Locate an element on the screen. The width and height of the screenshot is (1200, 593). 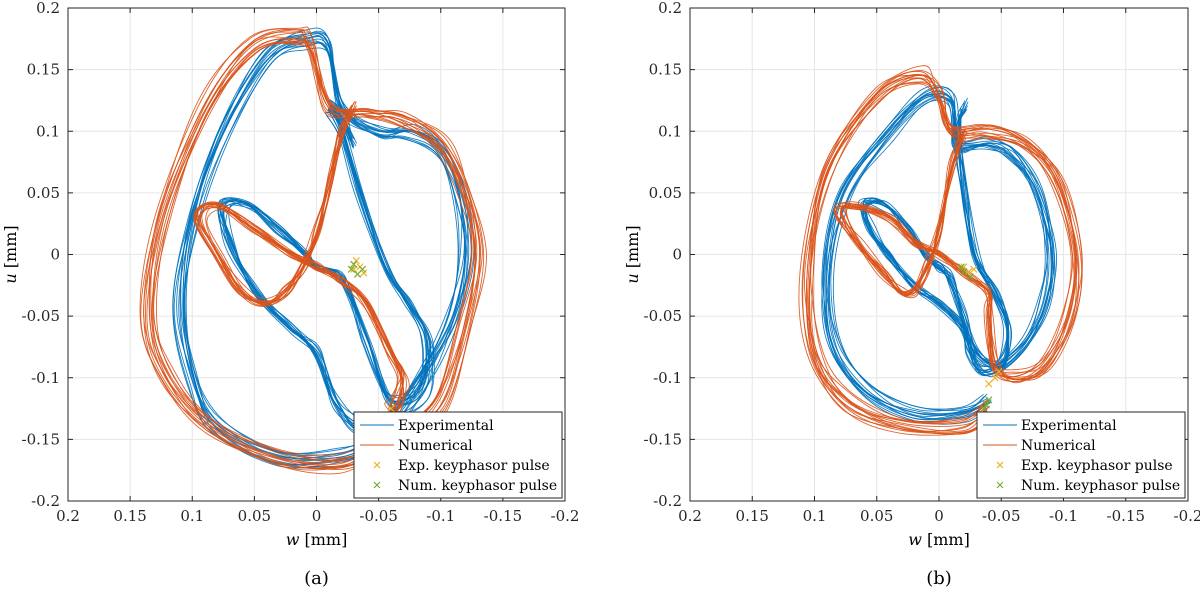
data-layer is located at coordinates (940, 250).